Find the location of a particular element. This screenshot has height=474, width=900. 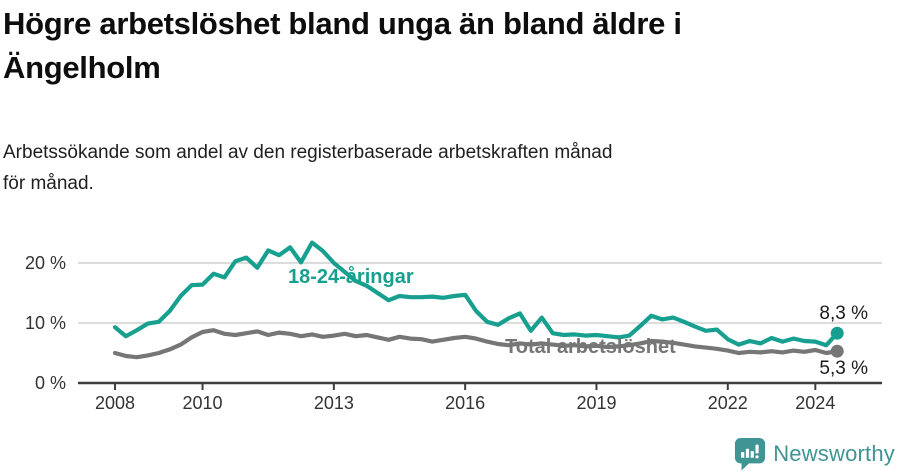

bubble-shape is located at coordinates (750, 454).